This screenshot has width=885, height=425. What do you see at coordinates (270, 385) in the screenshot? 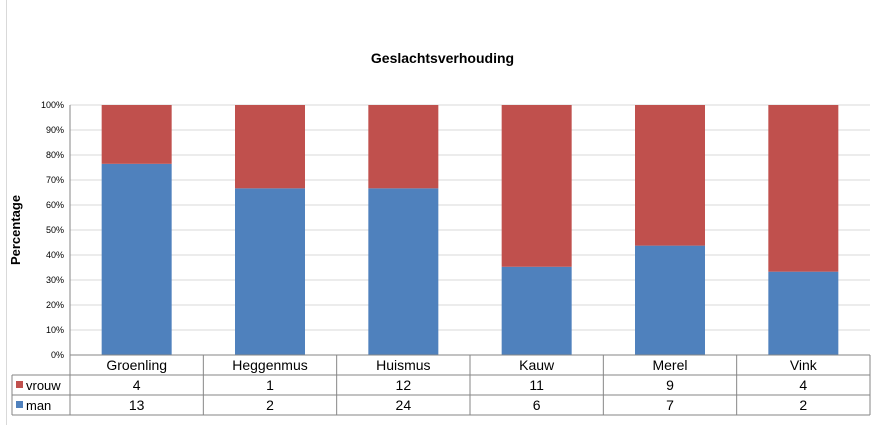
I see `table-cell-vrouw: 1` at bounding box center [270, 385].